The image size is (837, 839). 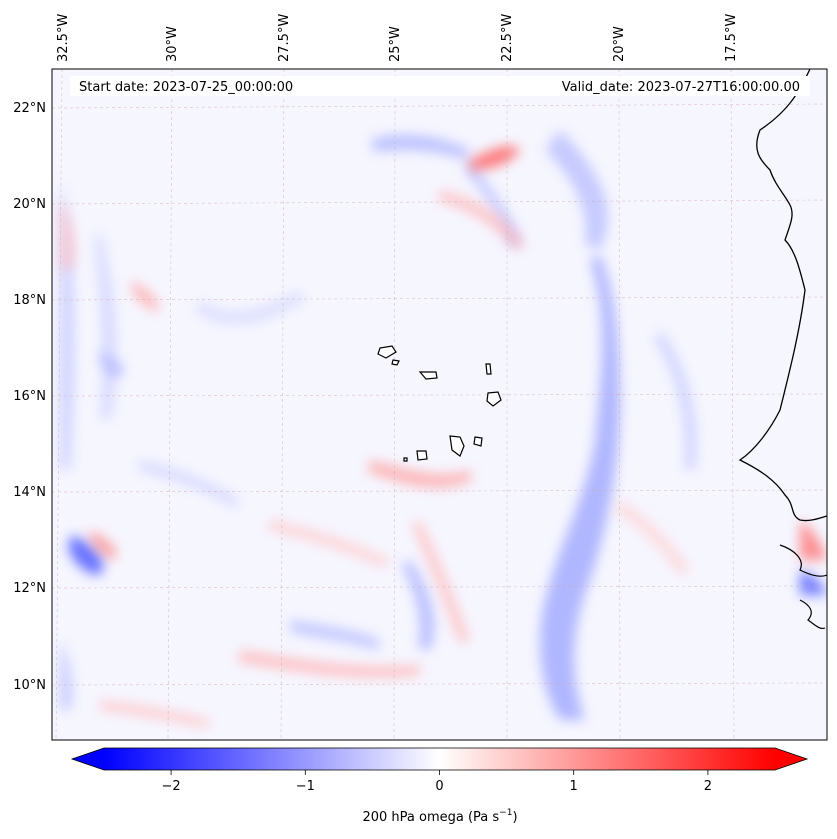 I want to click on lon-label: 32.5°W, so click(x=63, y=38).